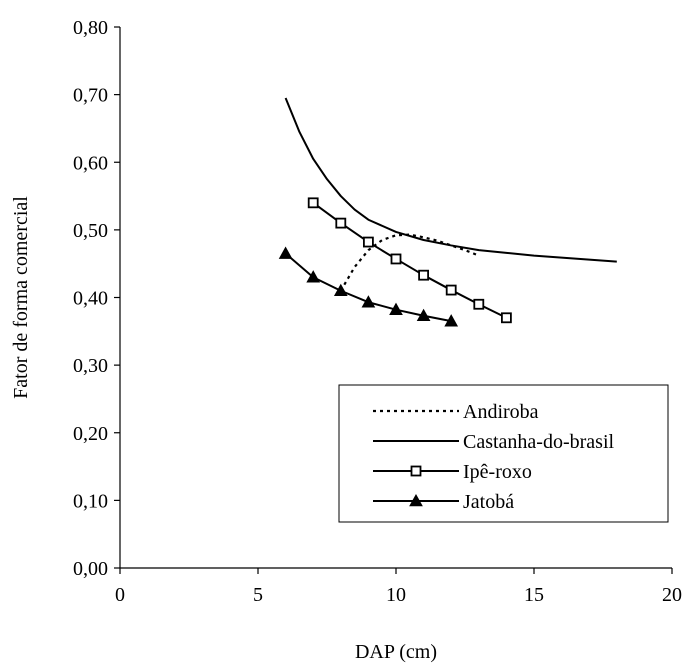 The width and height of the screenshot is (687, 665). What do you see at coordinates (90, 163) in the screenshot?
I see `y-tick-label: 0,60` at bounding box center [90, 163].